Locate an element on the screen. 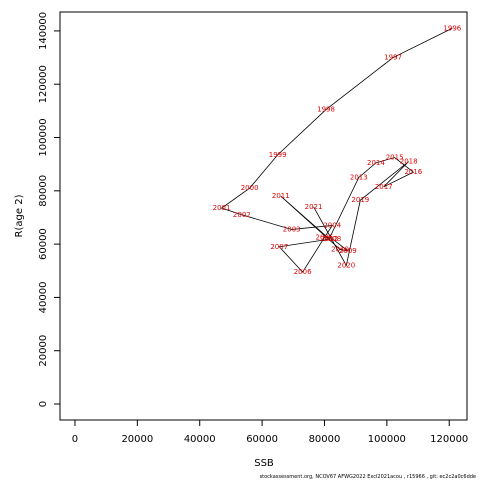  point-label: 2015 is located at coordinates (395, 158).